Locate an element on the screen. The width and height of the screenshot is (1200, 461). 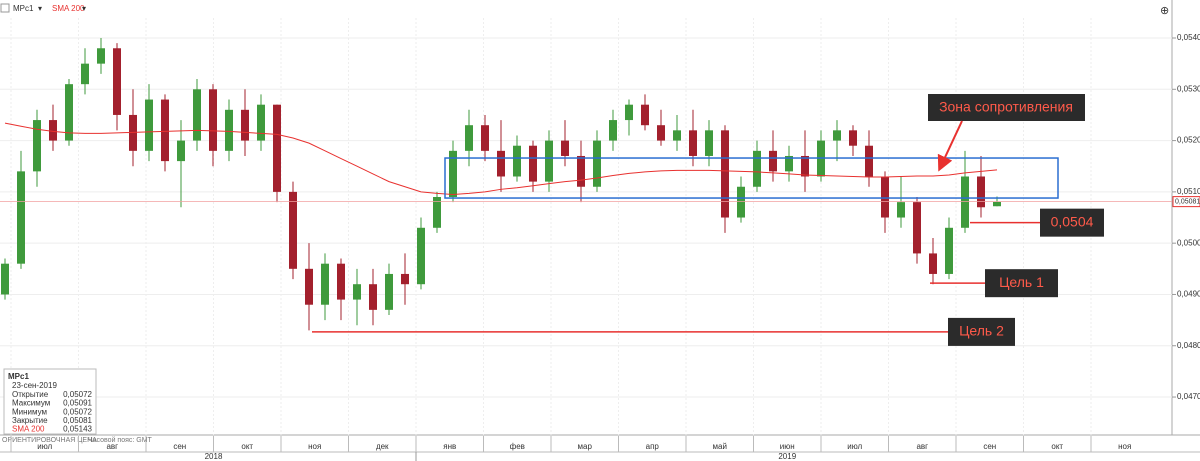
info-label: Открытие is located at coordinates (30, 394).